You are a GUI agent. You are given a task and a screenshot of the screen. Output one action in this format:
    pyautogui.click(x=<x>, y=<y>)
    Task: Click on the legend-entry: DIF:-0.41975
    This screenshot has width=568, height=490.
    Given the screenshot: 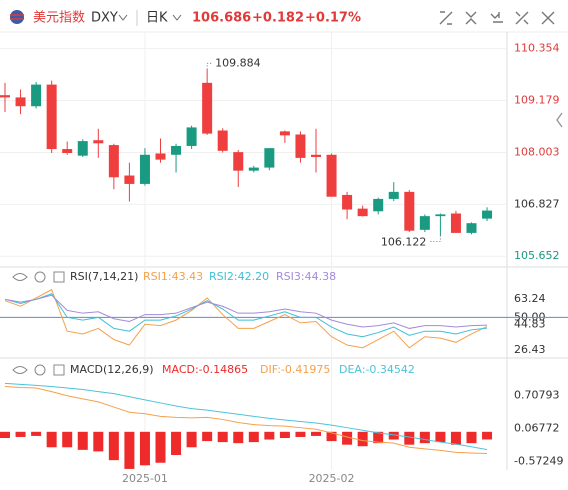 What is the action you would take?
    pyautogui.click(x=295, y=369)
    